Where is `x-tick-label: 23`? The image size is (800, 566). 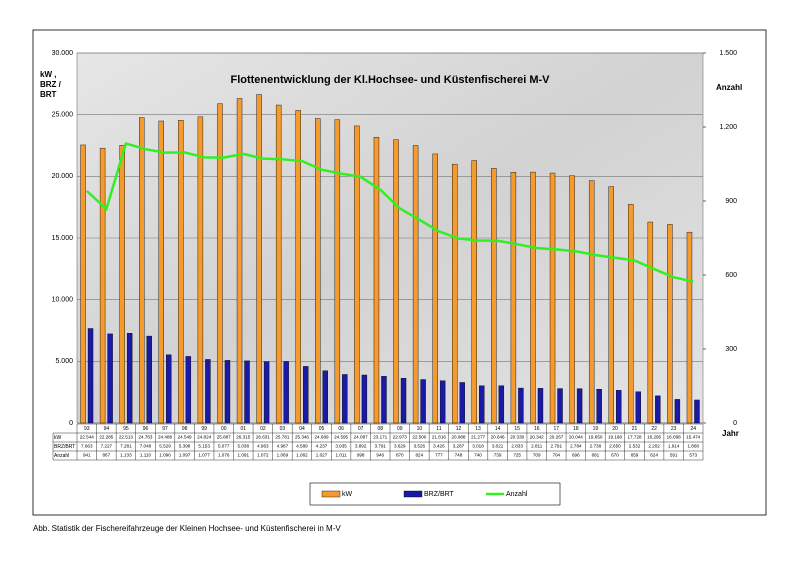 x-tick-label: 23 is located at coordinates (674, 429).